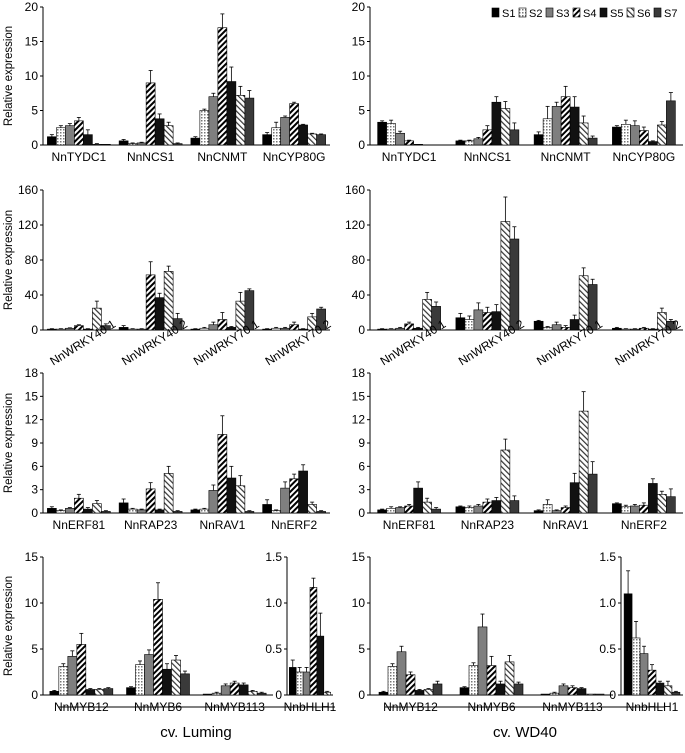 The image size is (685, 753). Describe the element at coordinates (643, 14) in the screenshot. I see `legend-label-s6: S6` at that location.